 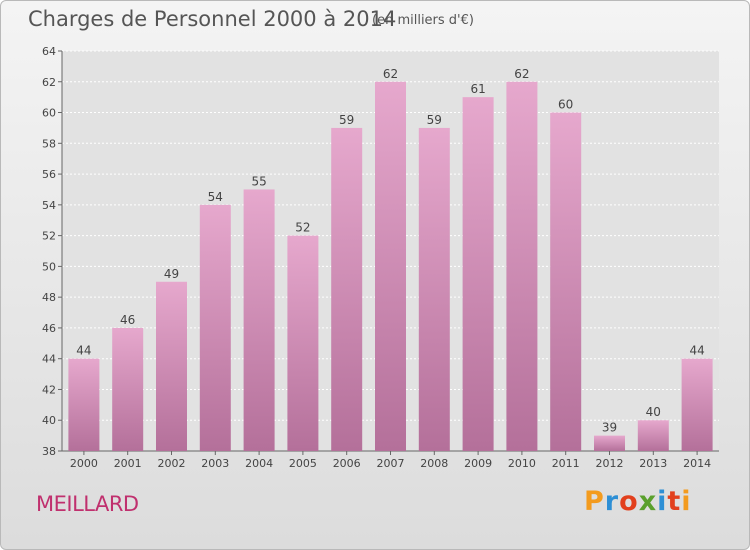 I want to click on y-tick-label: 44, so click(x=49, y=359).